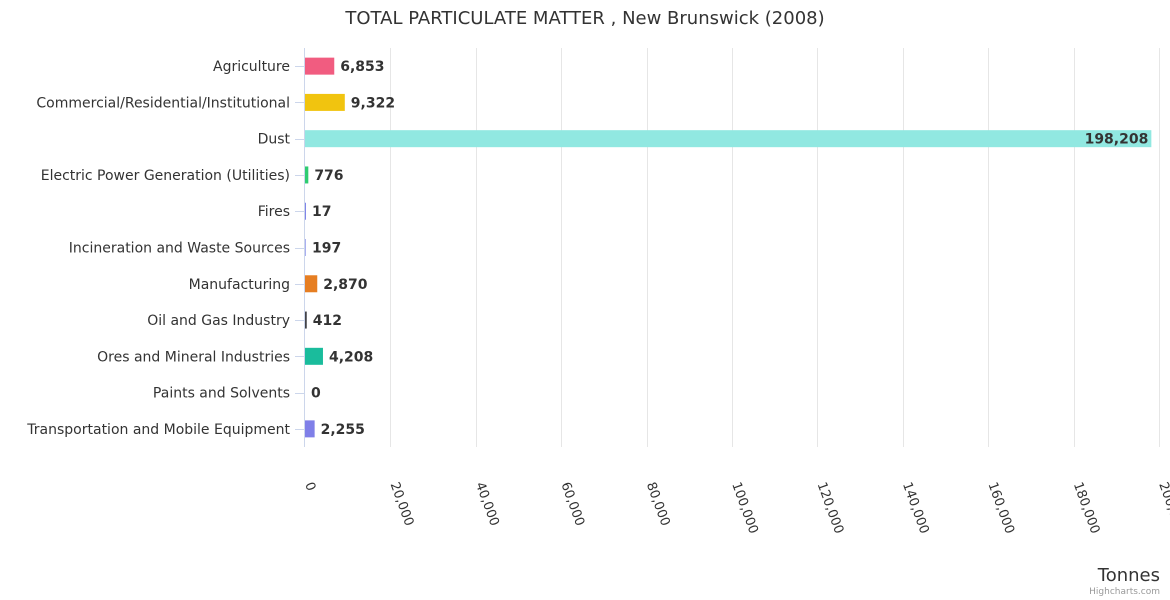  Describe the element at coordinates (1086, 508) in the screenshot. I see `x-tick-label: 180,000` at that location.